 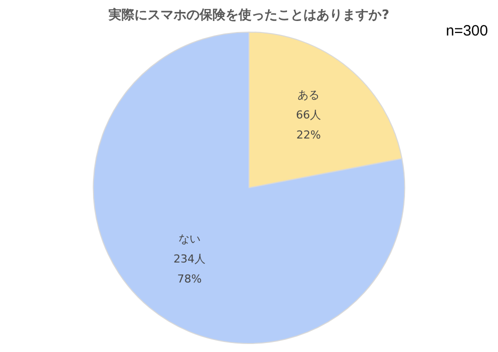 I want to click on text: n=300, so click(x=467, y=31).